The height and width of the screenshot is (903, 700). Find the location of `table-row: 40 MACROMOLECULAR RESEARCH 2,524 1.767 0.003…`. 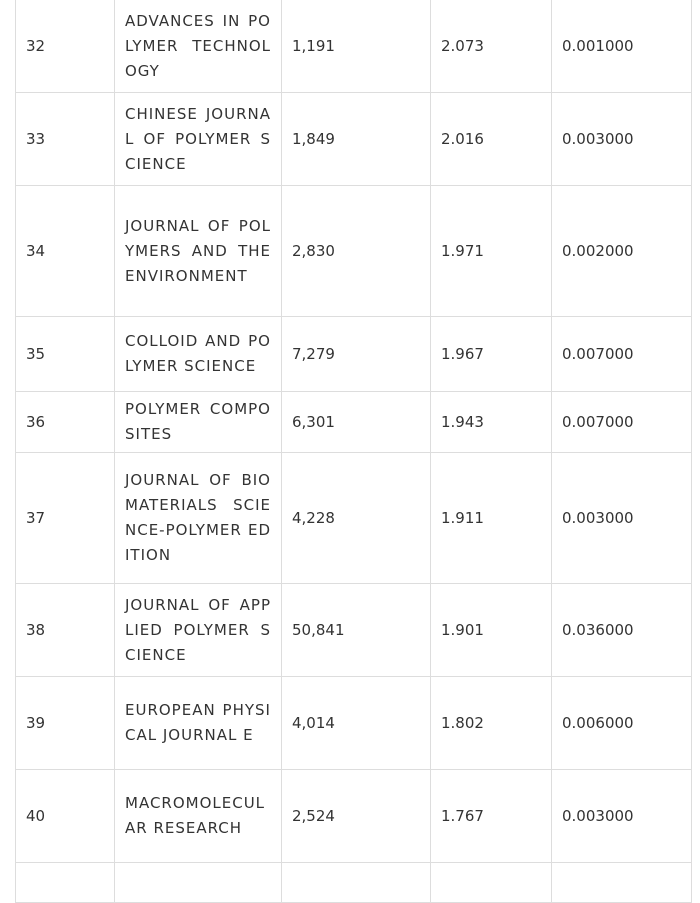

table-row: 40 MACROMOLECULAR RESEARCH 2,524 1.767 0.003… is located at coordinates (353, 816).